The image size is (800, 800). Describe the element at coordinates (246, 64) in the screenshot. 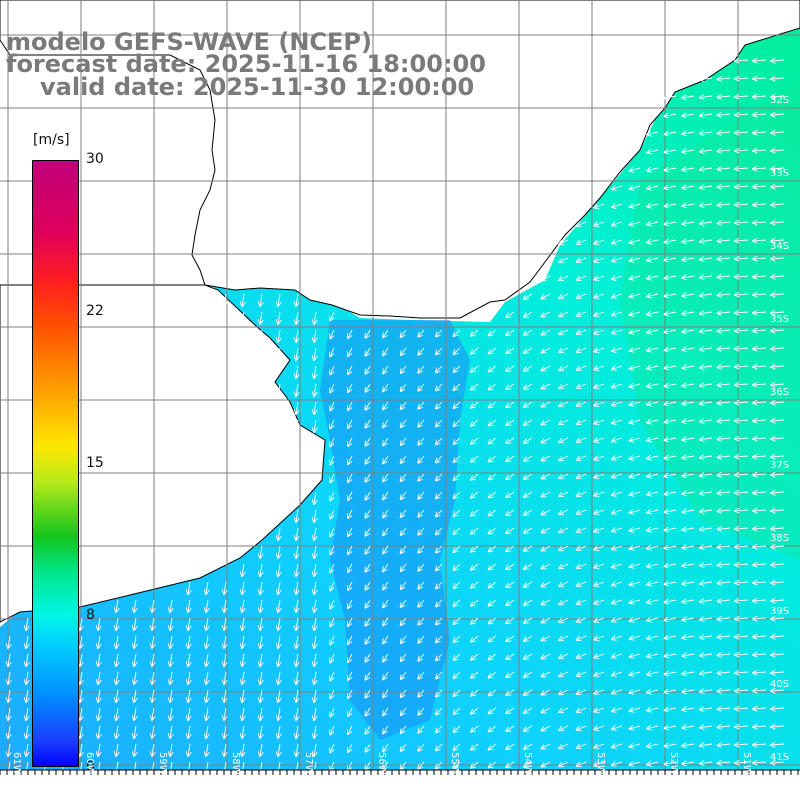

I see `forecast-date: forecast date: 2025-11-16 18:00:00` at that location.